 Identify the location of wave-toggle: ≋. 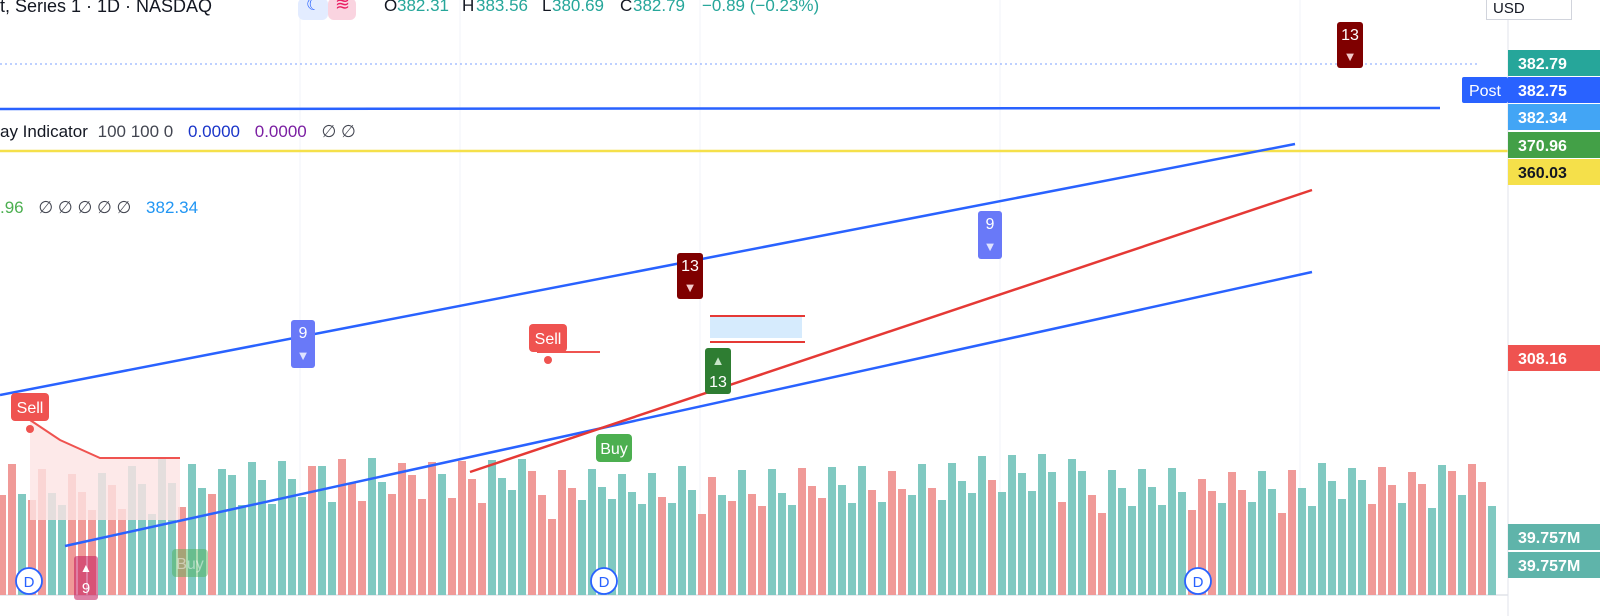
(342, 10).